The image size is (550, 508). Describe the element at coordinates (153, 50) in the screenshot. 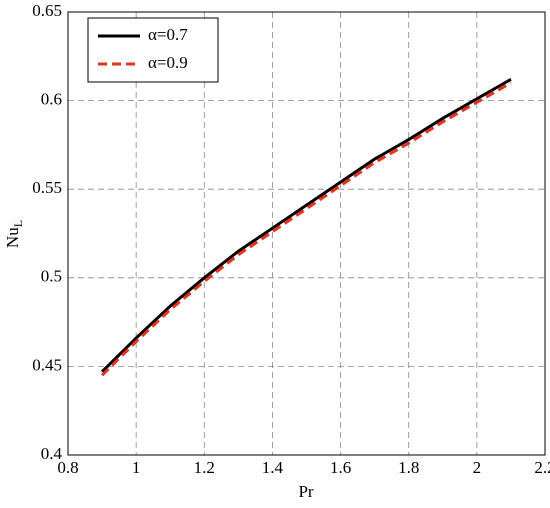

I see `legend-box` at that location.